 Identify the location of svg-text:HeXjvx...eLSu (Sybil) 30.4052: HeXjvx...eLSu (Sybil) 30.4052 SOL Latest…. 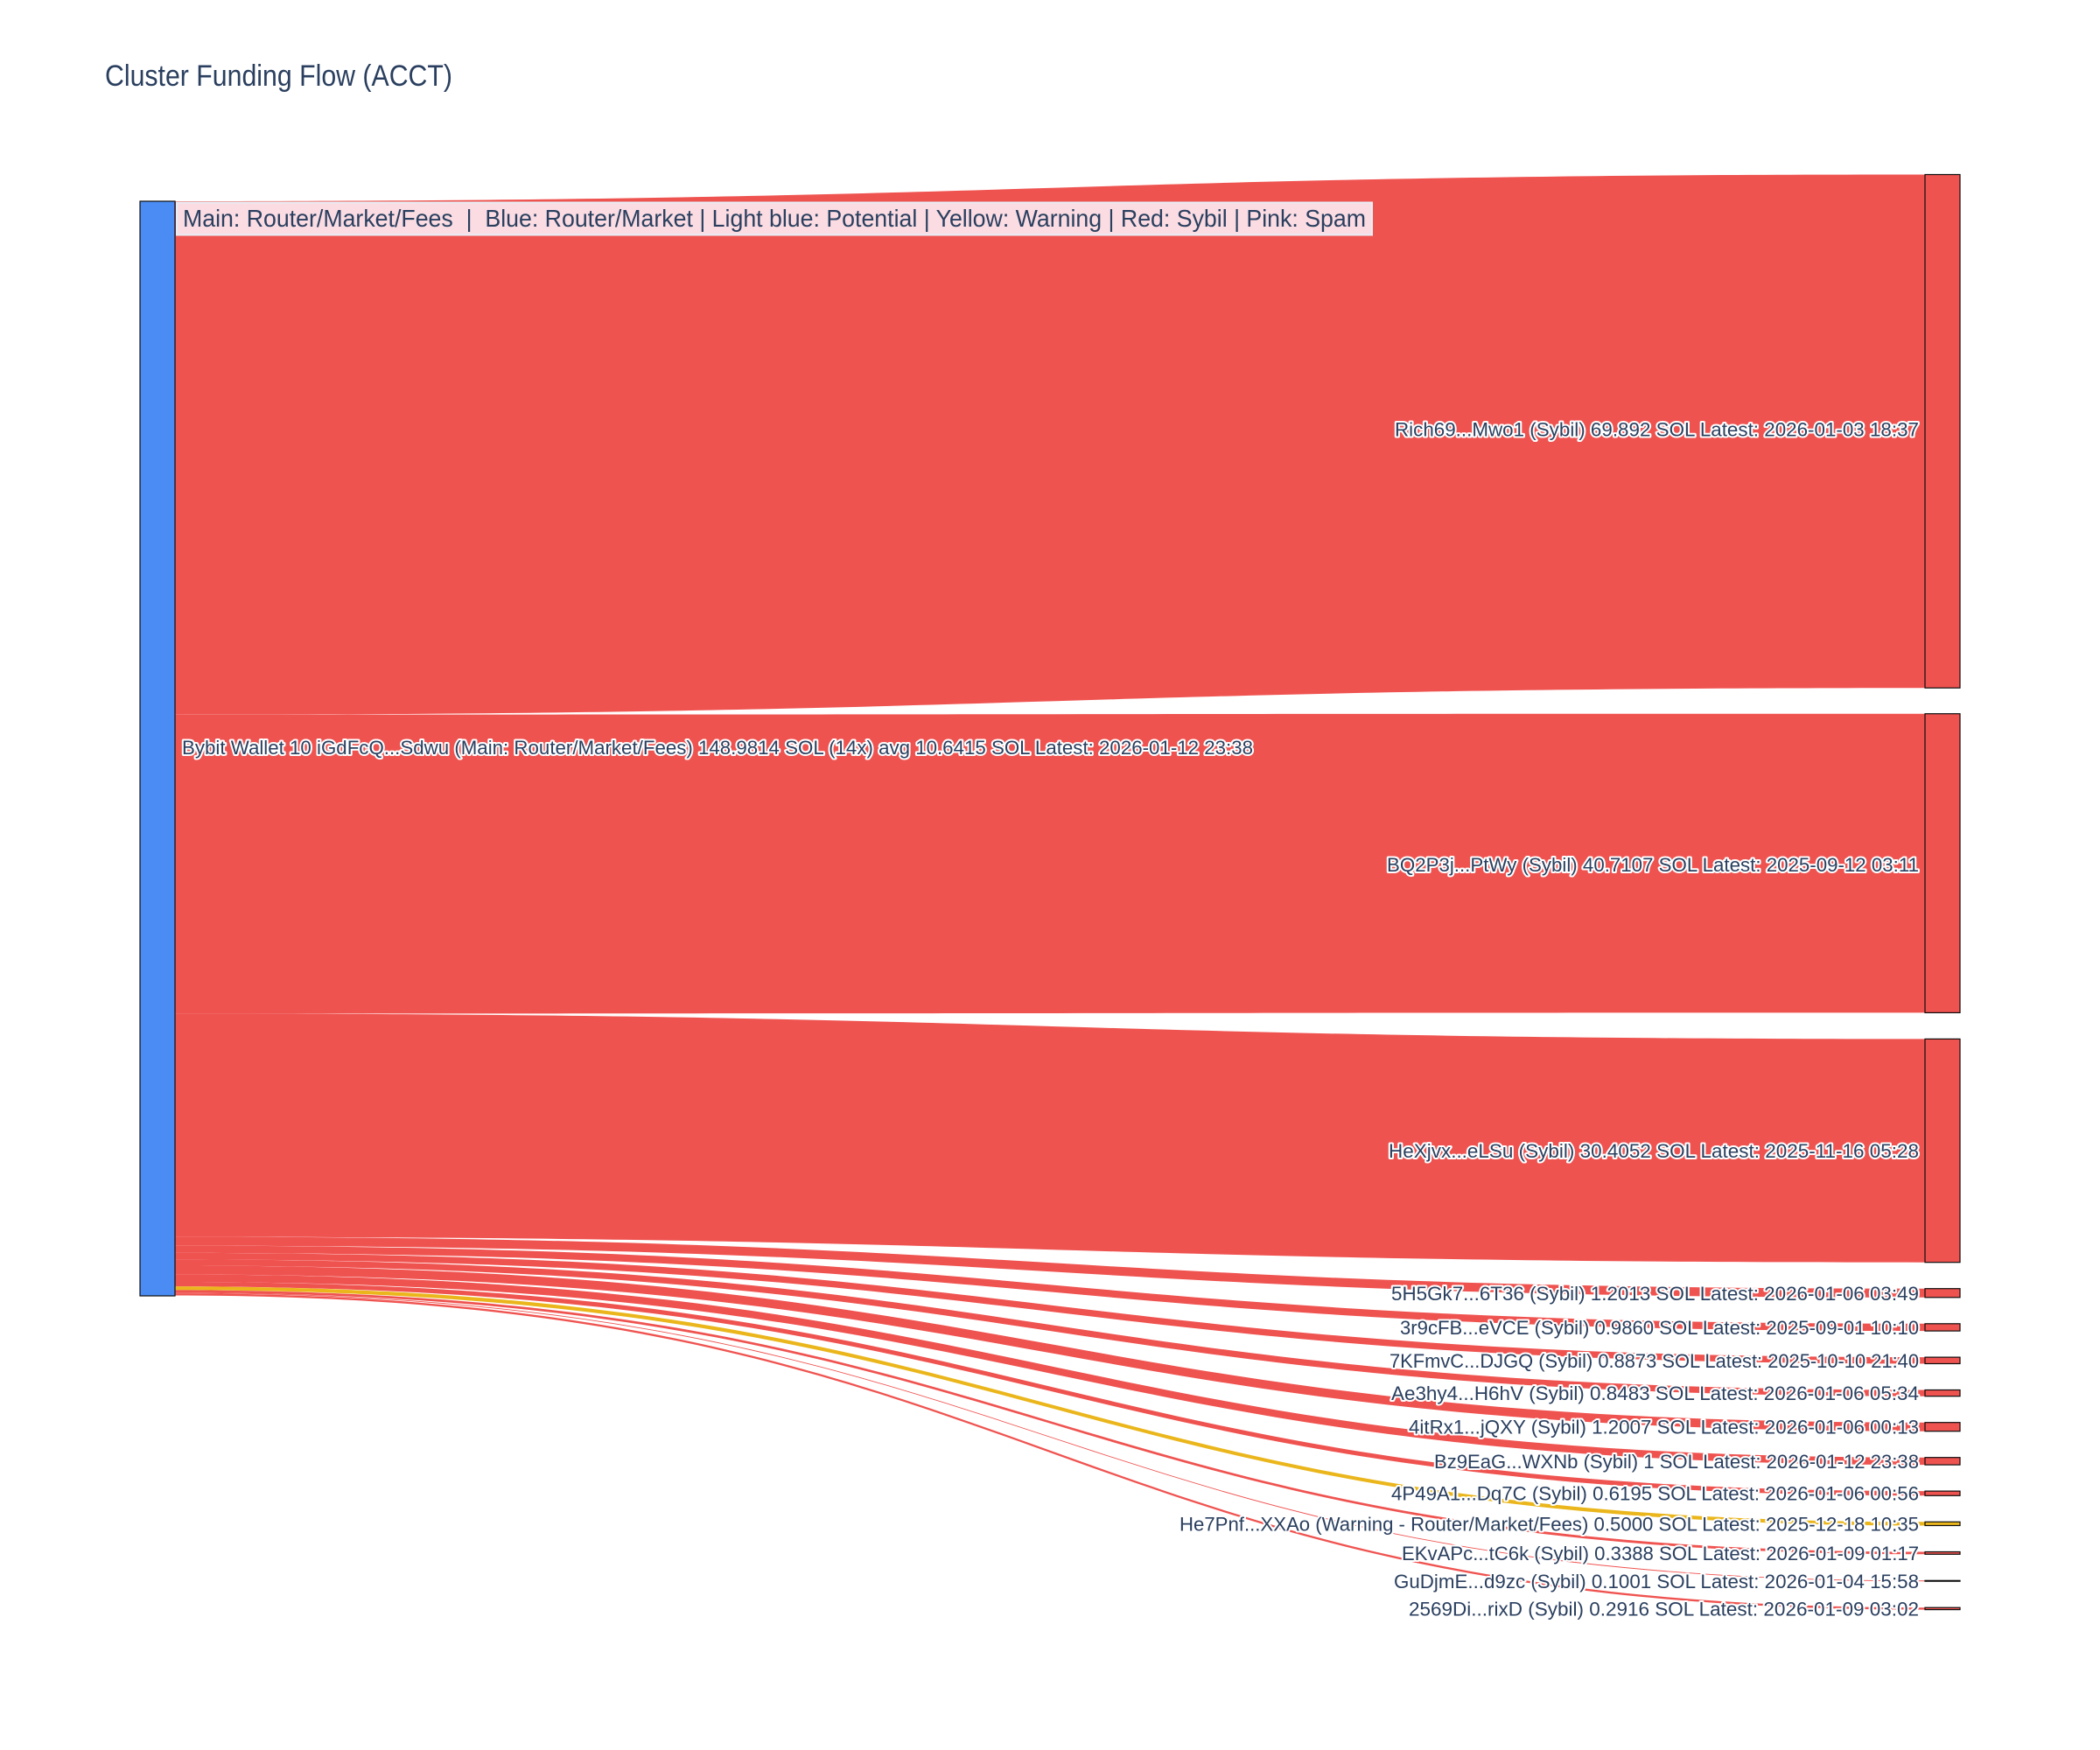
(1654, 1151).